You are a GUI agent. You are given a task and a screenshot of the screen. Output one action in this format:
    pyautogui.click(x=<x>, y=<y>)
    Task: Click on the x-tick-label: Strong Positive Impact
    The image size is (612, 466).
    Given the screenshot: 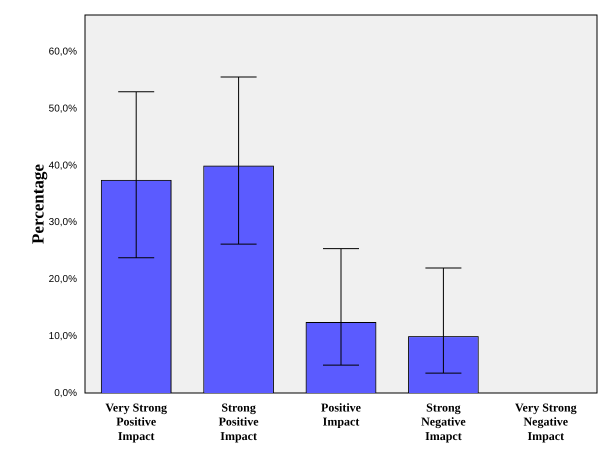 What is the action you would take?
    pyautogui.click(x=239, y=422)
    